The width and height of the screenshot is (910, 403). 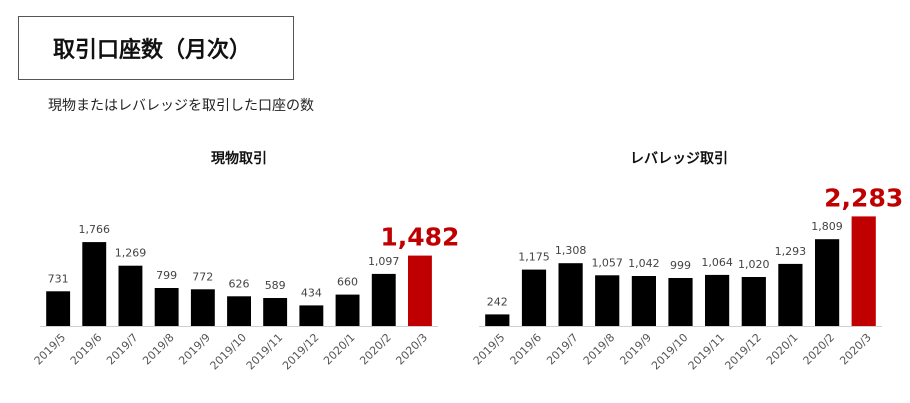 What do you see at coordinates (156, 48) in the screenshot?
I see `page-title: 取引口座数（月次）` at bounding box center [156, 48].